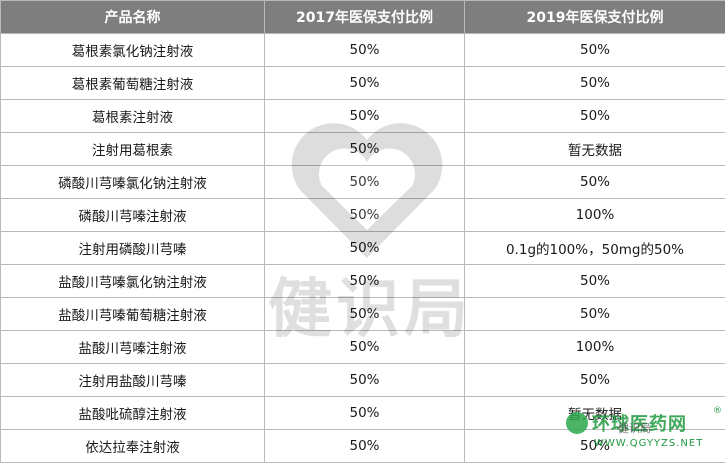  I want to click on table-row: 依达拉奉注射液 50% 50%, so click(362, 446).